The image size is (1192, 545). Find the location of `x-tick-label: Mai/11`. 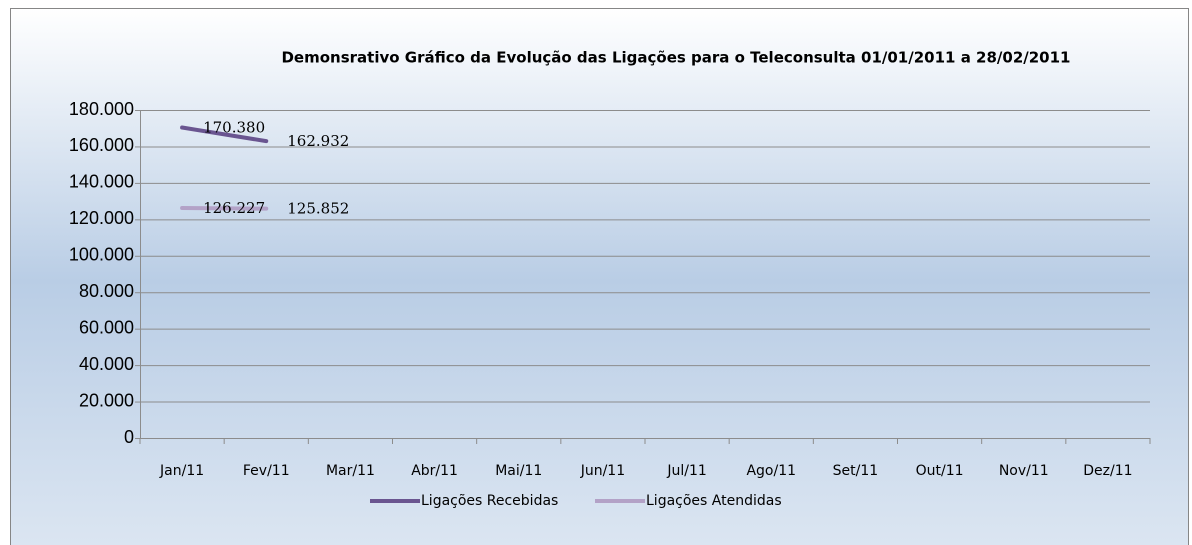

x-tick-label: Mai/11 is located at coordinates (518, 471).